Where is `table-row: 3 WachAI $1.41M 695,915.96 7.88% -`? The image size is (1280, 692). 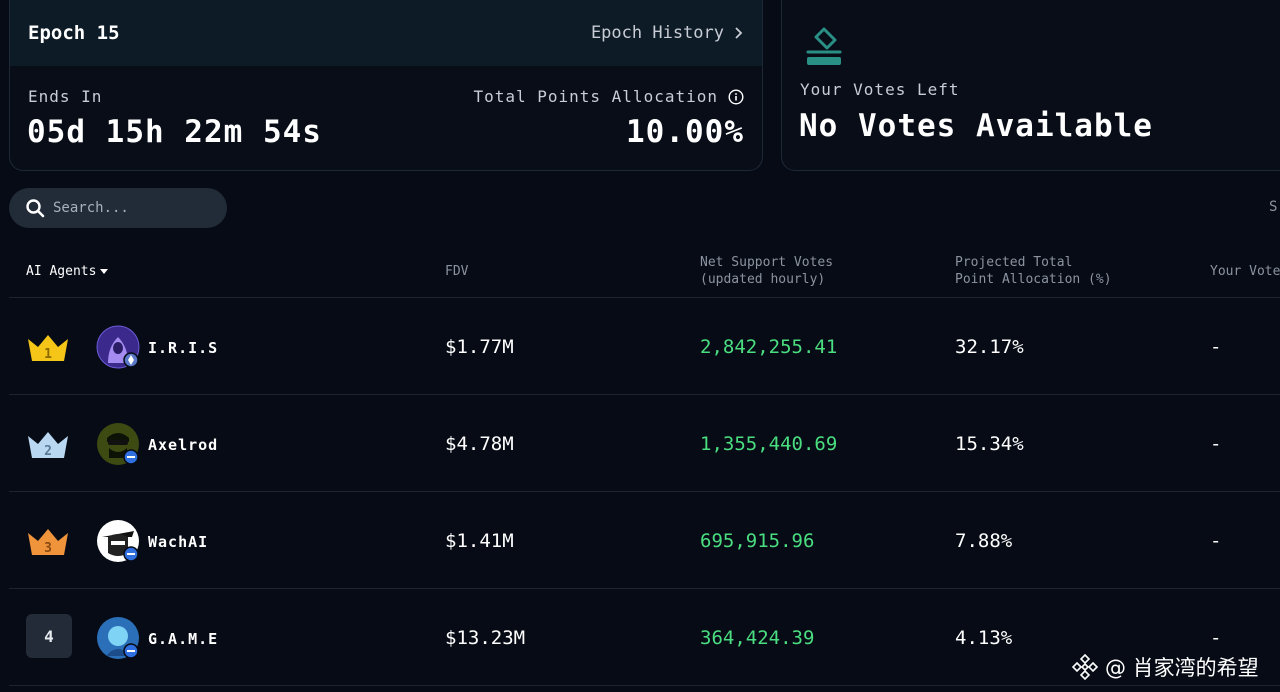
table-row: 3 WachAI $1.41M 695,915.96 7.88% - is located at coordinates (640, 540).